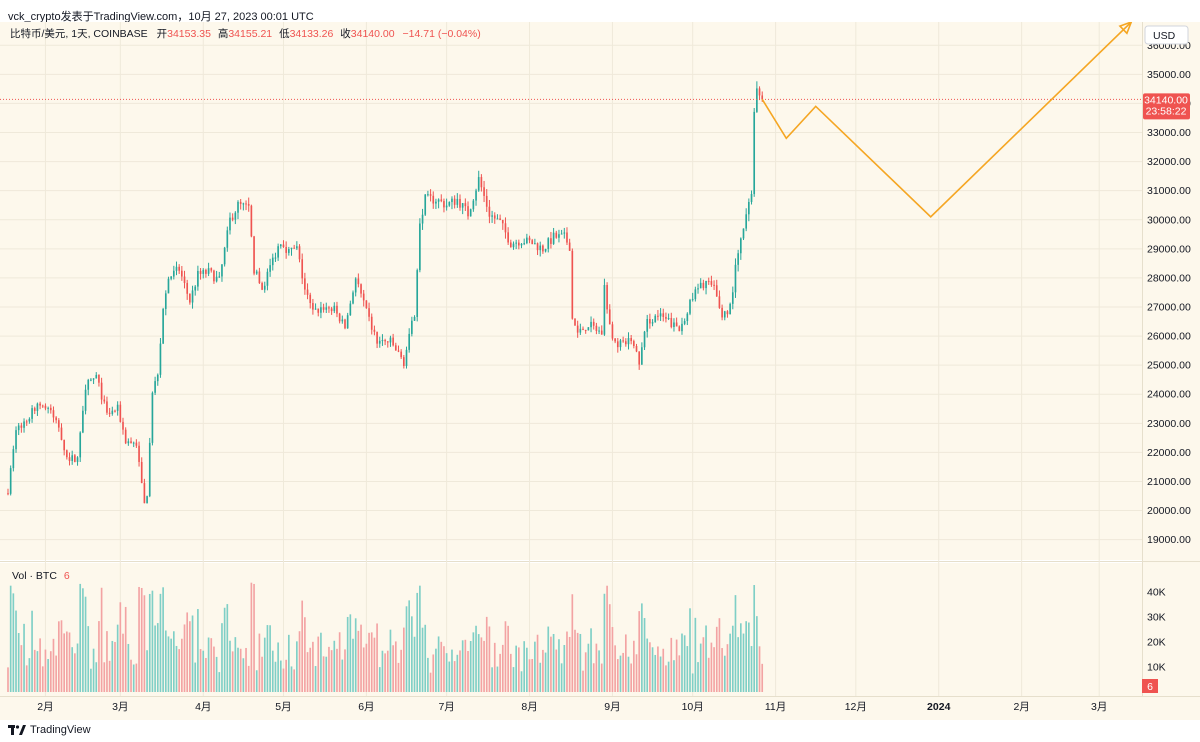 Image resolution: width=1200 pixels, height=742 pixels. Describe the element at coordinates (385, 637) in the screenshot. I see `volume-bars` at that location.